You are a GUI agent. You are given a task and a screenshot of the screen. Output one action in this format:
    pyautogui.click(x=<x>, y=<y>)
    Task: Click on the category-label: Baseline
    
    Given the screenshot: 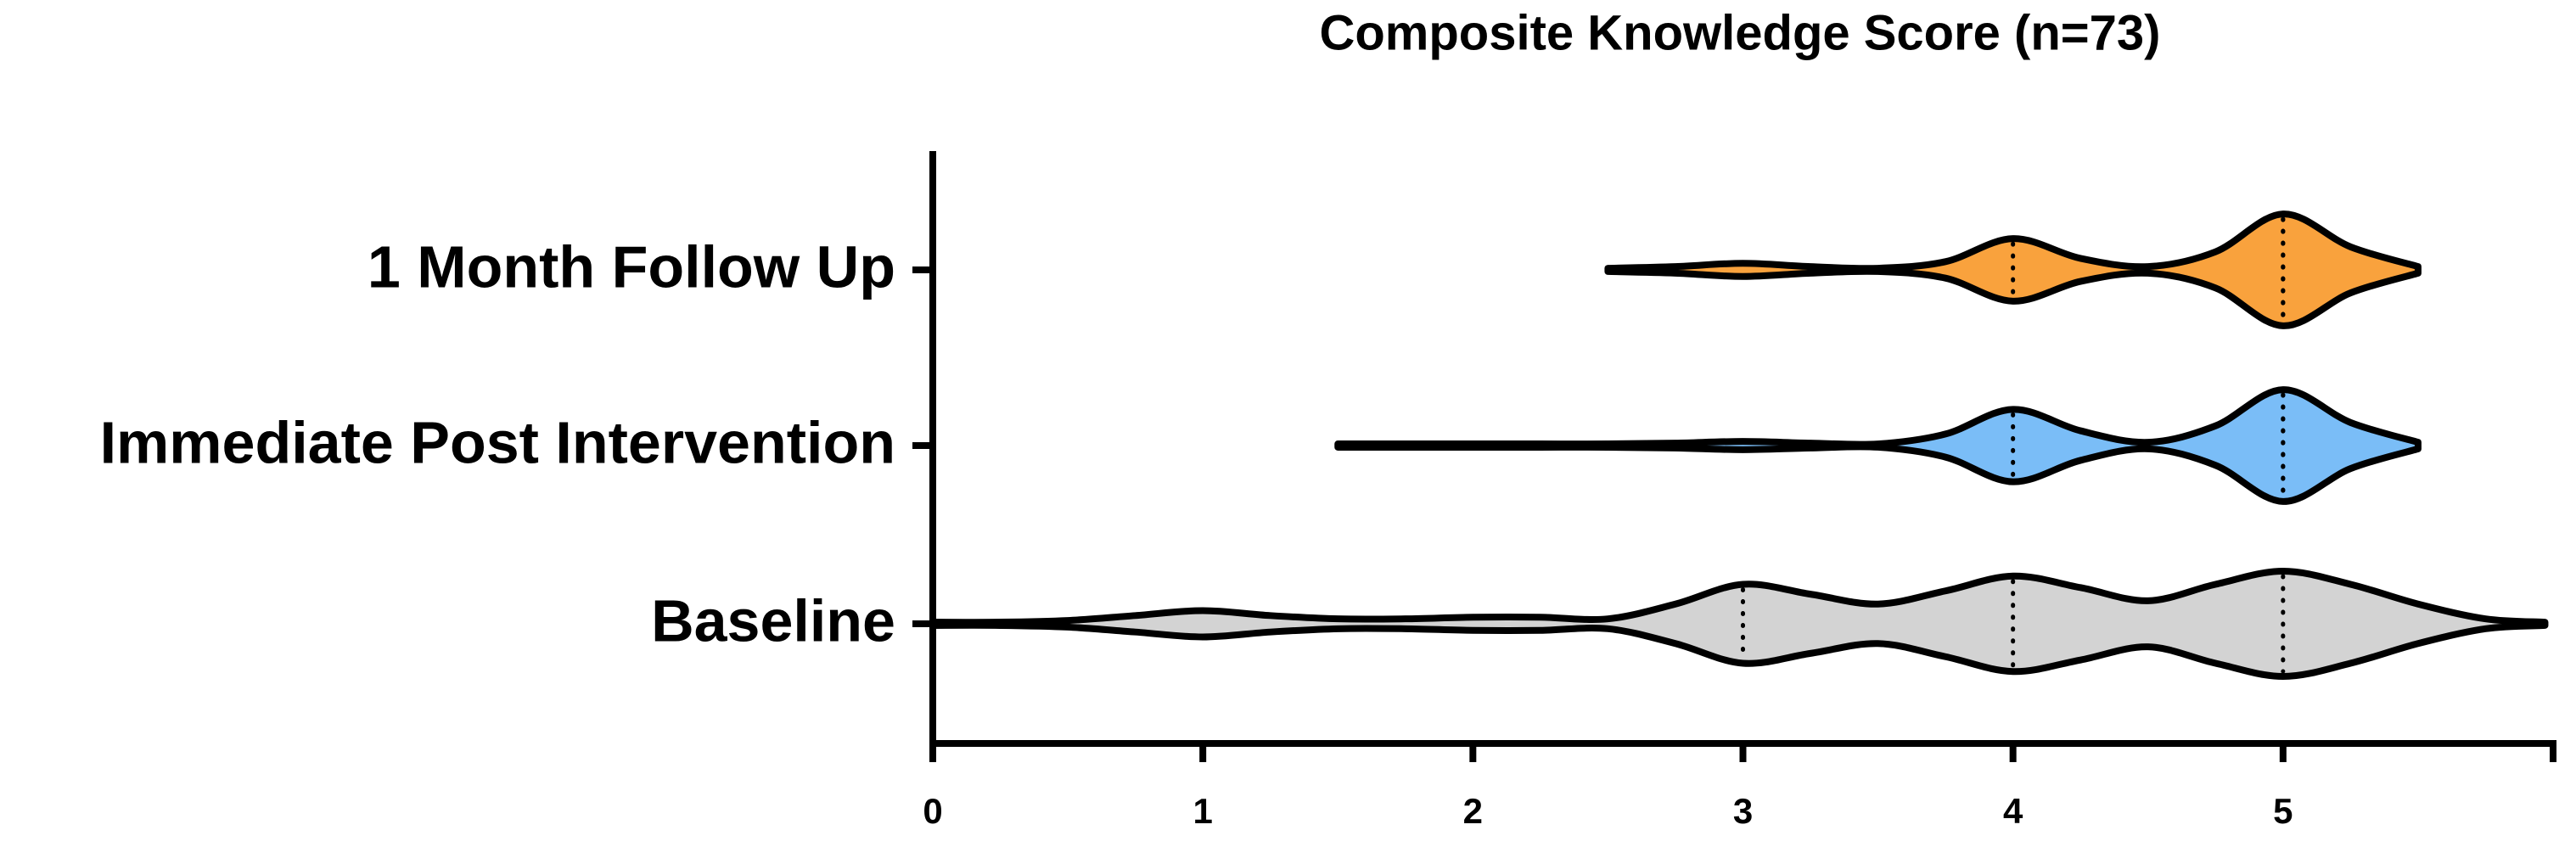 What is the action you would take?
    pyautogui.click(x=773, y=620)
    